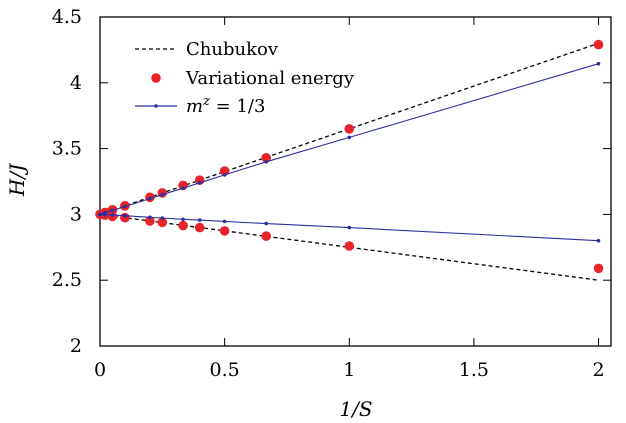  Describe the element at coordinates (76, 214) in the screenshot. I see `y-tick-label: 3` at that location.